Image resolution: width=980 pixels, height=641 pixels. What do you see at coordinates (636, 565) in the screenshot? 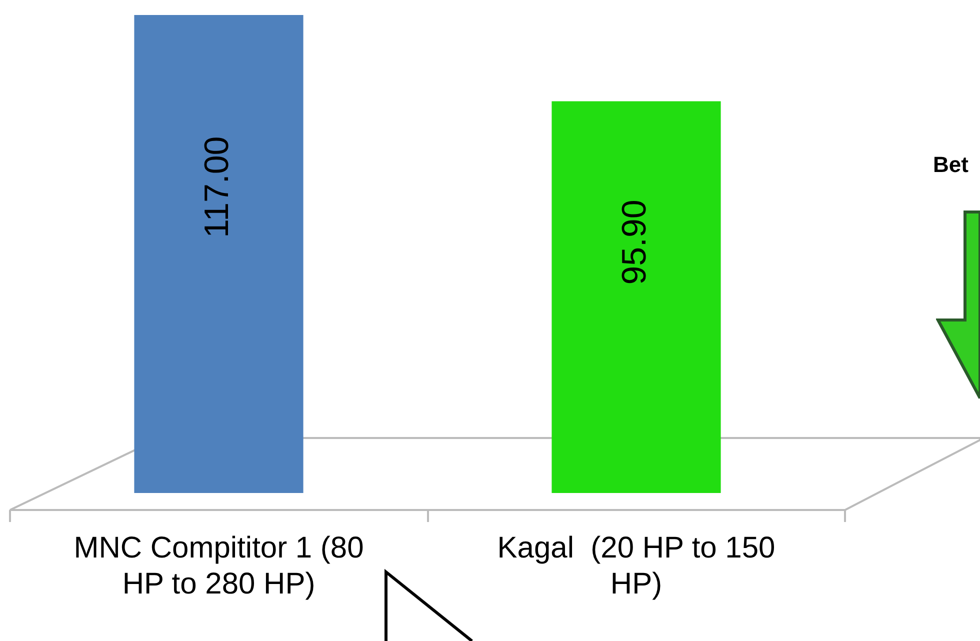
I see `x-tick-label: Kagal (20 HP to 150 HP)` at bounding box center [636, 565].